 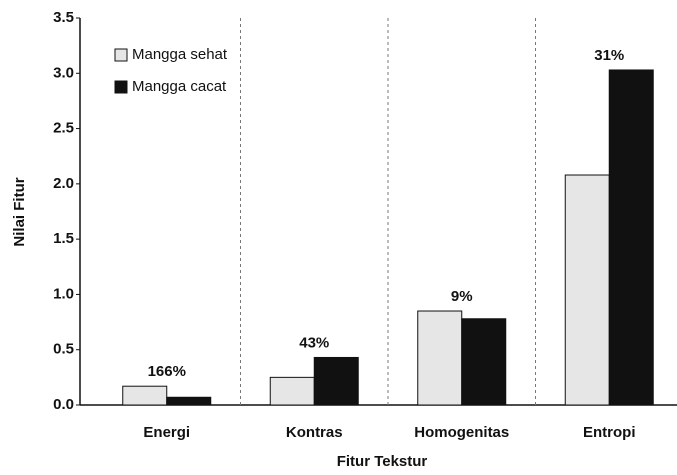 I want to click on x-tick-label: Entropi, so click(x=609, y=432).